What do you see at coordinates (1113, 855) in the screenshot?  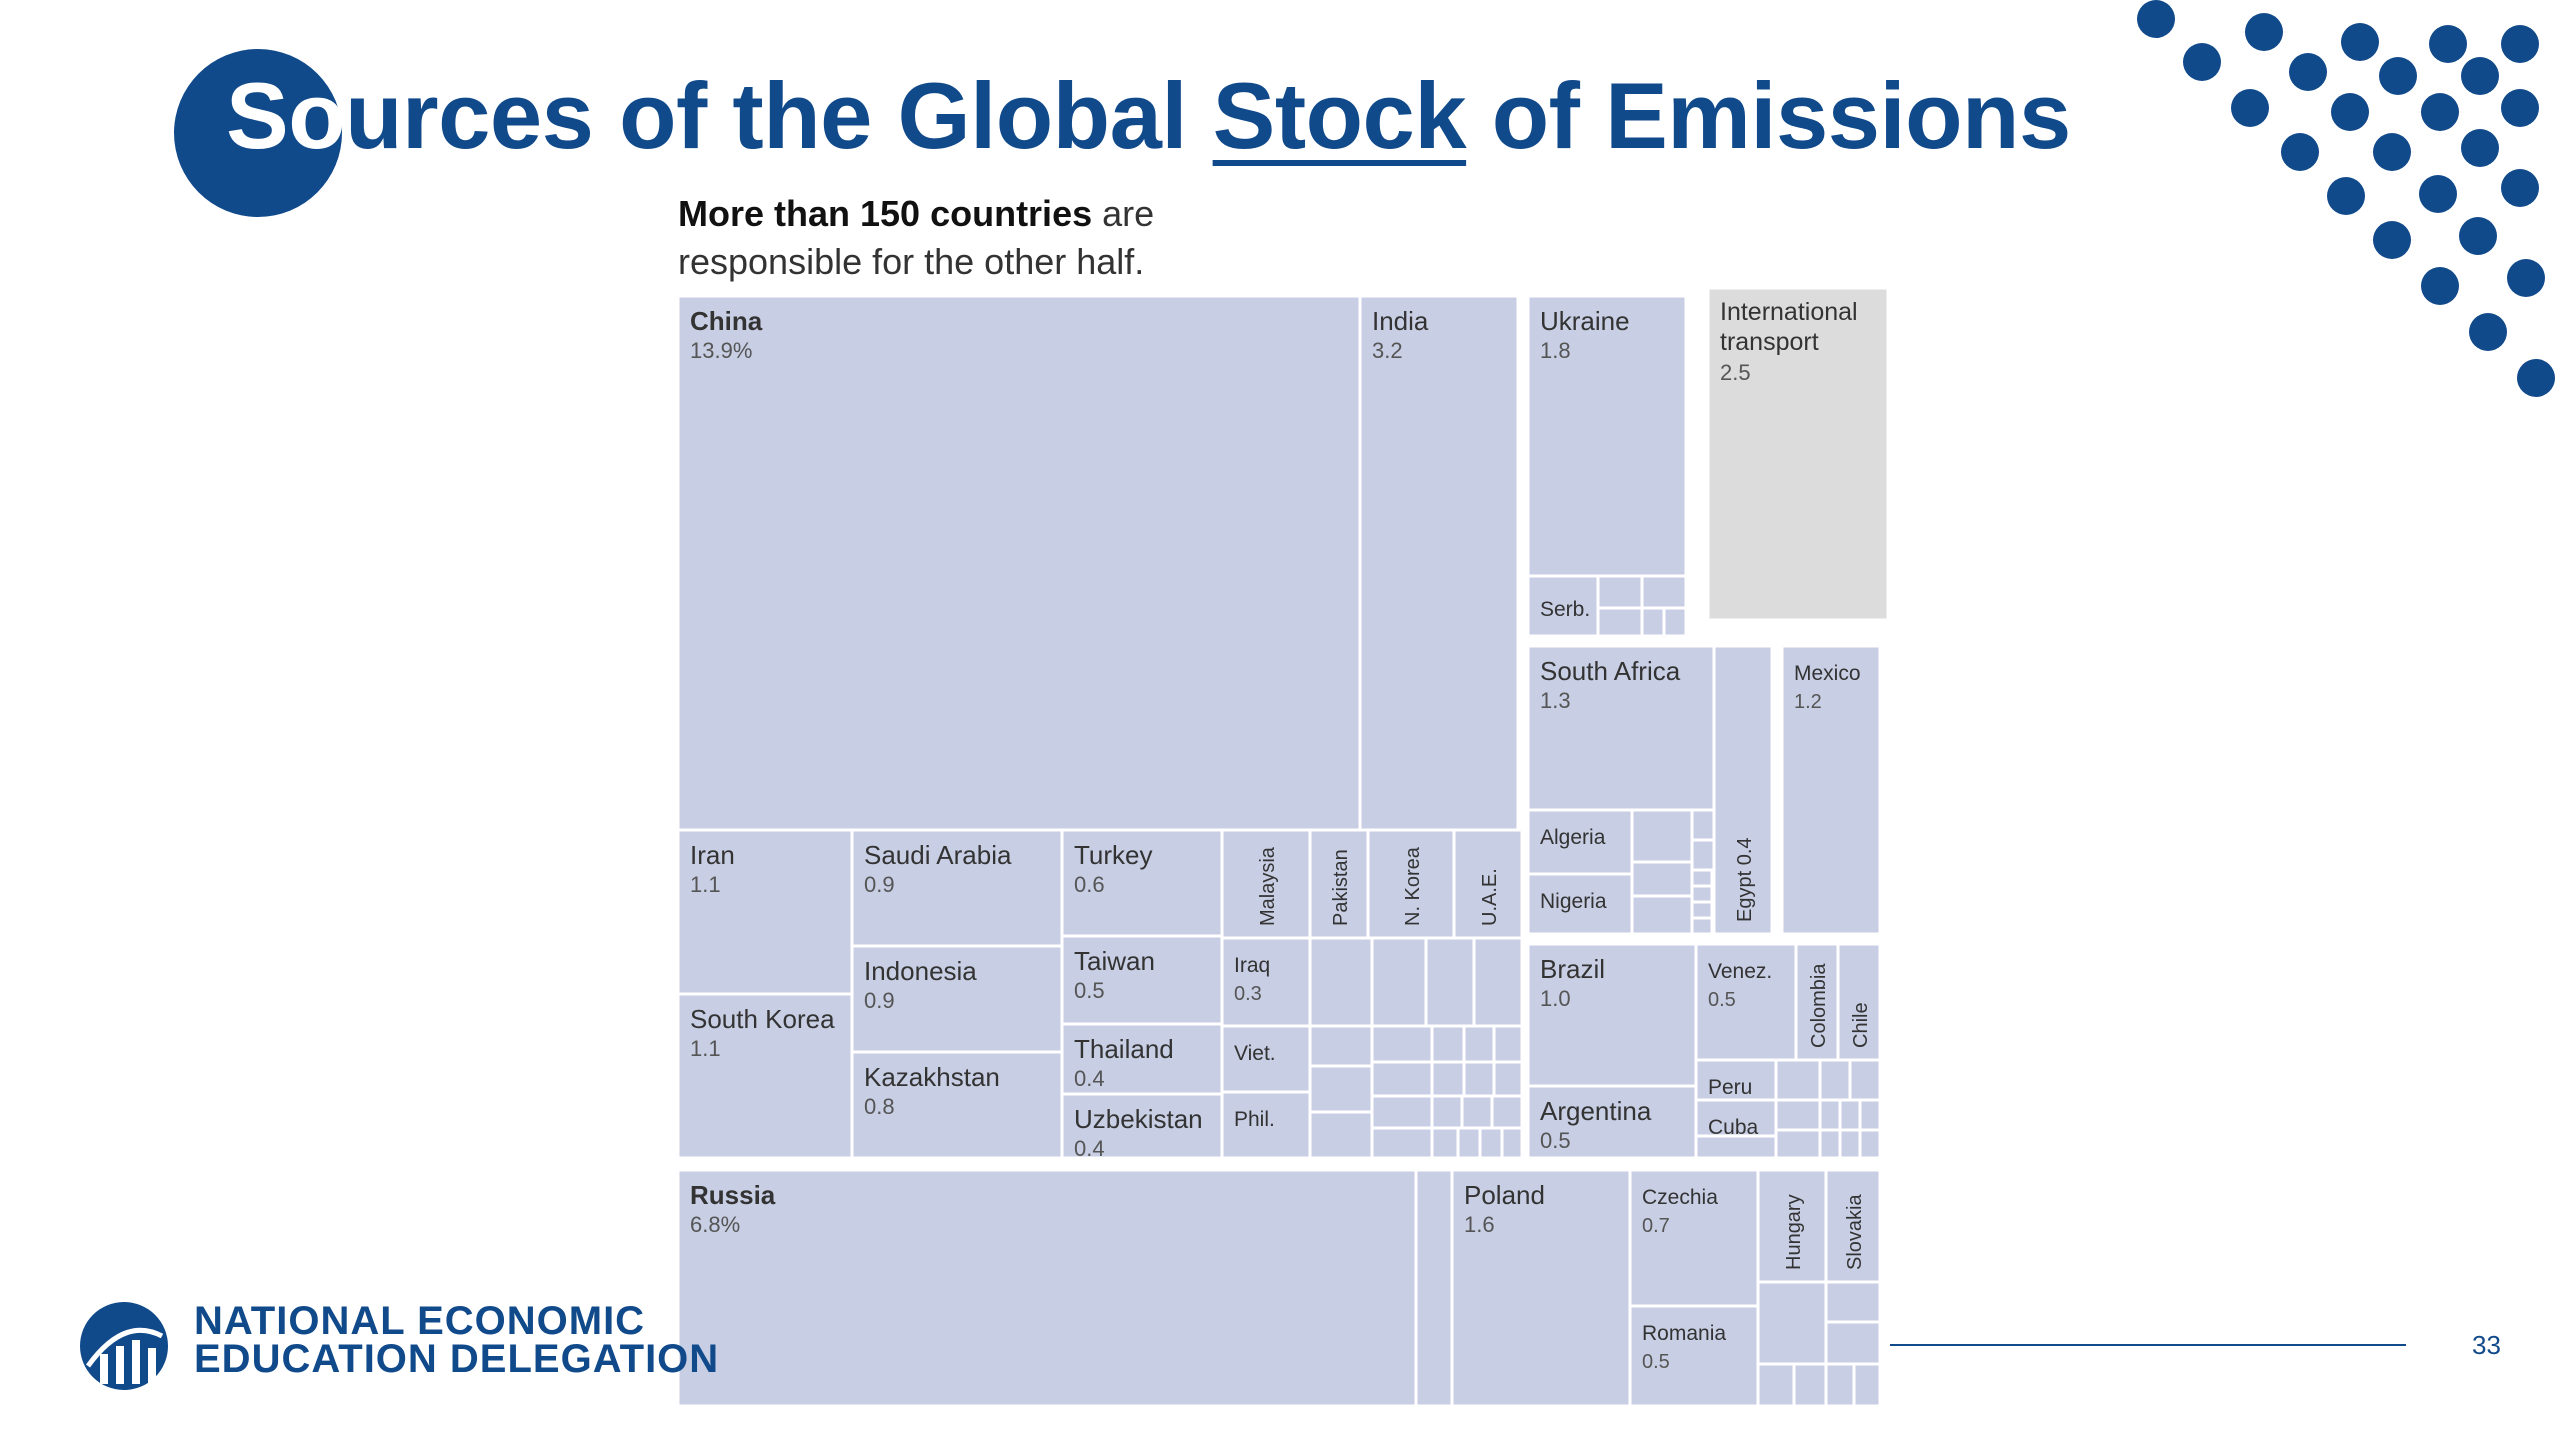 I see `treemap-label-turkey: Turkey` at bounding box center [1113, 855].